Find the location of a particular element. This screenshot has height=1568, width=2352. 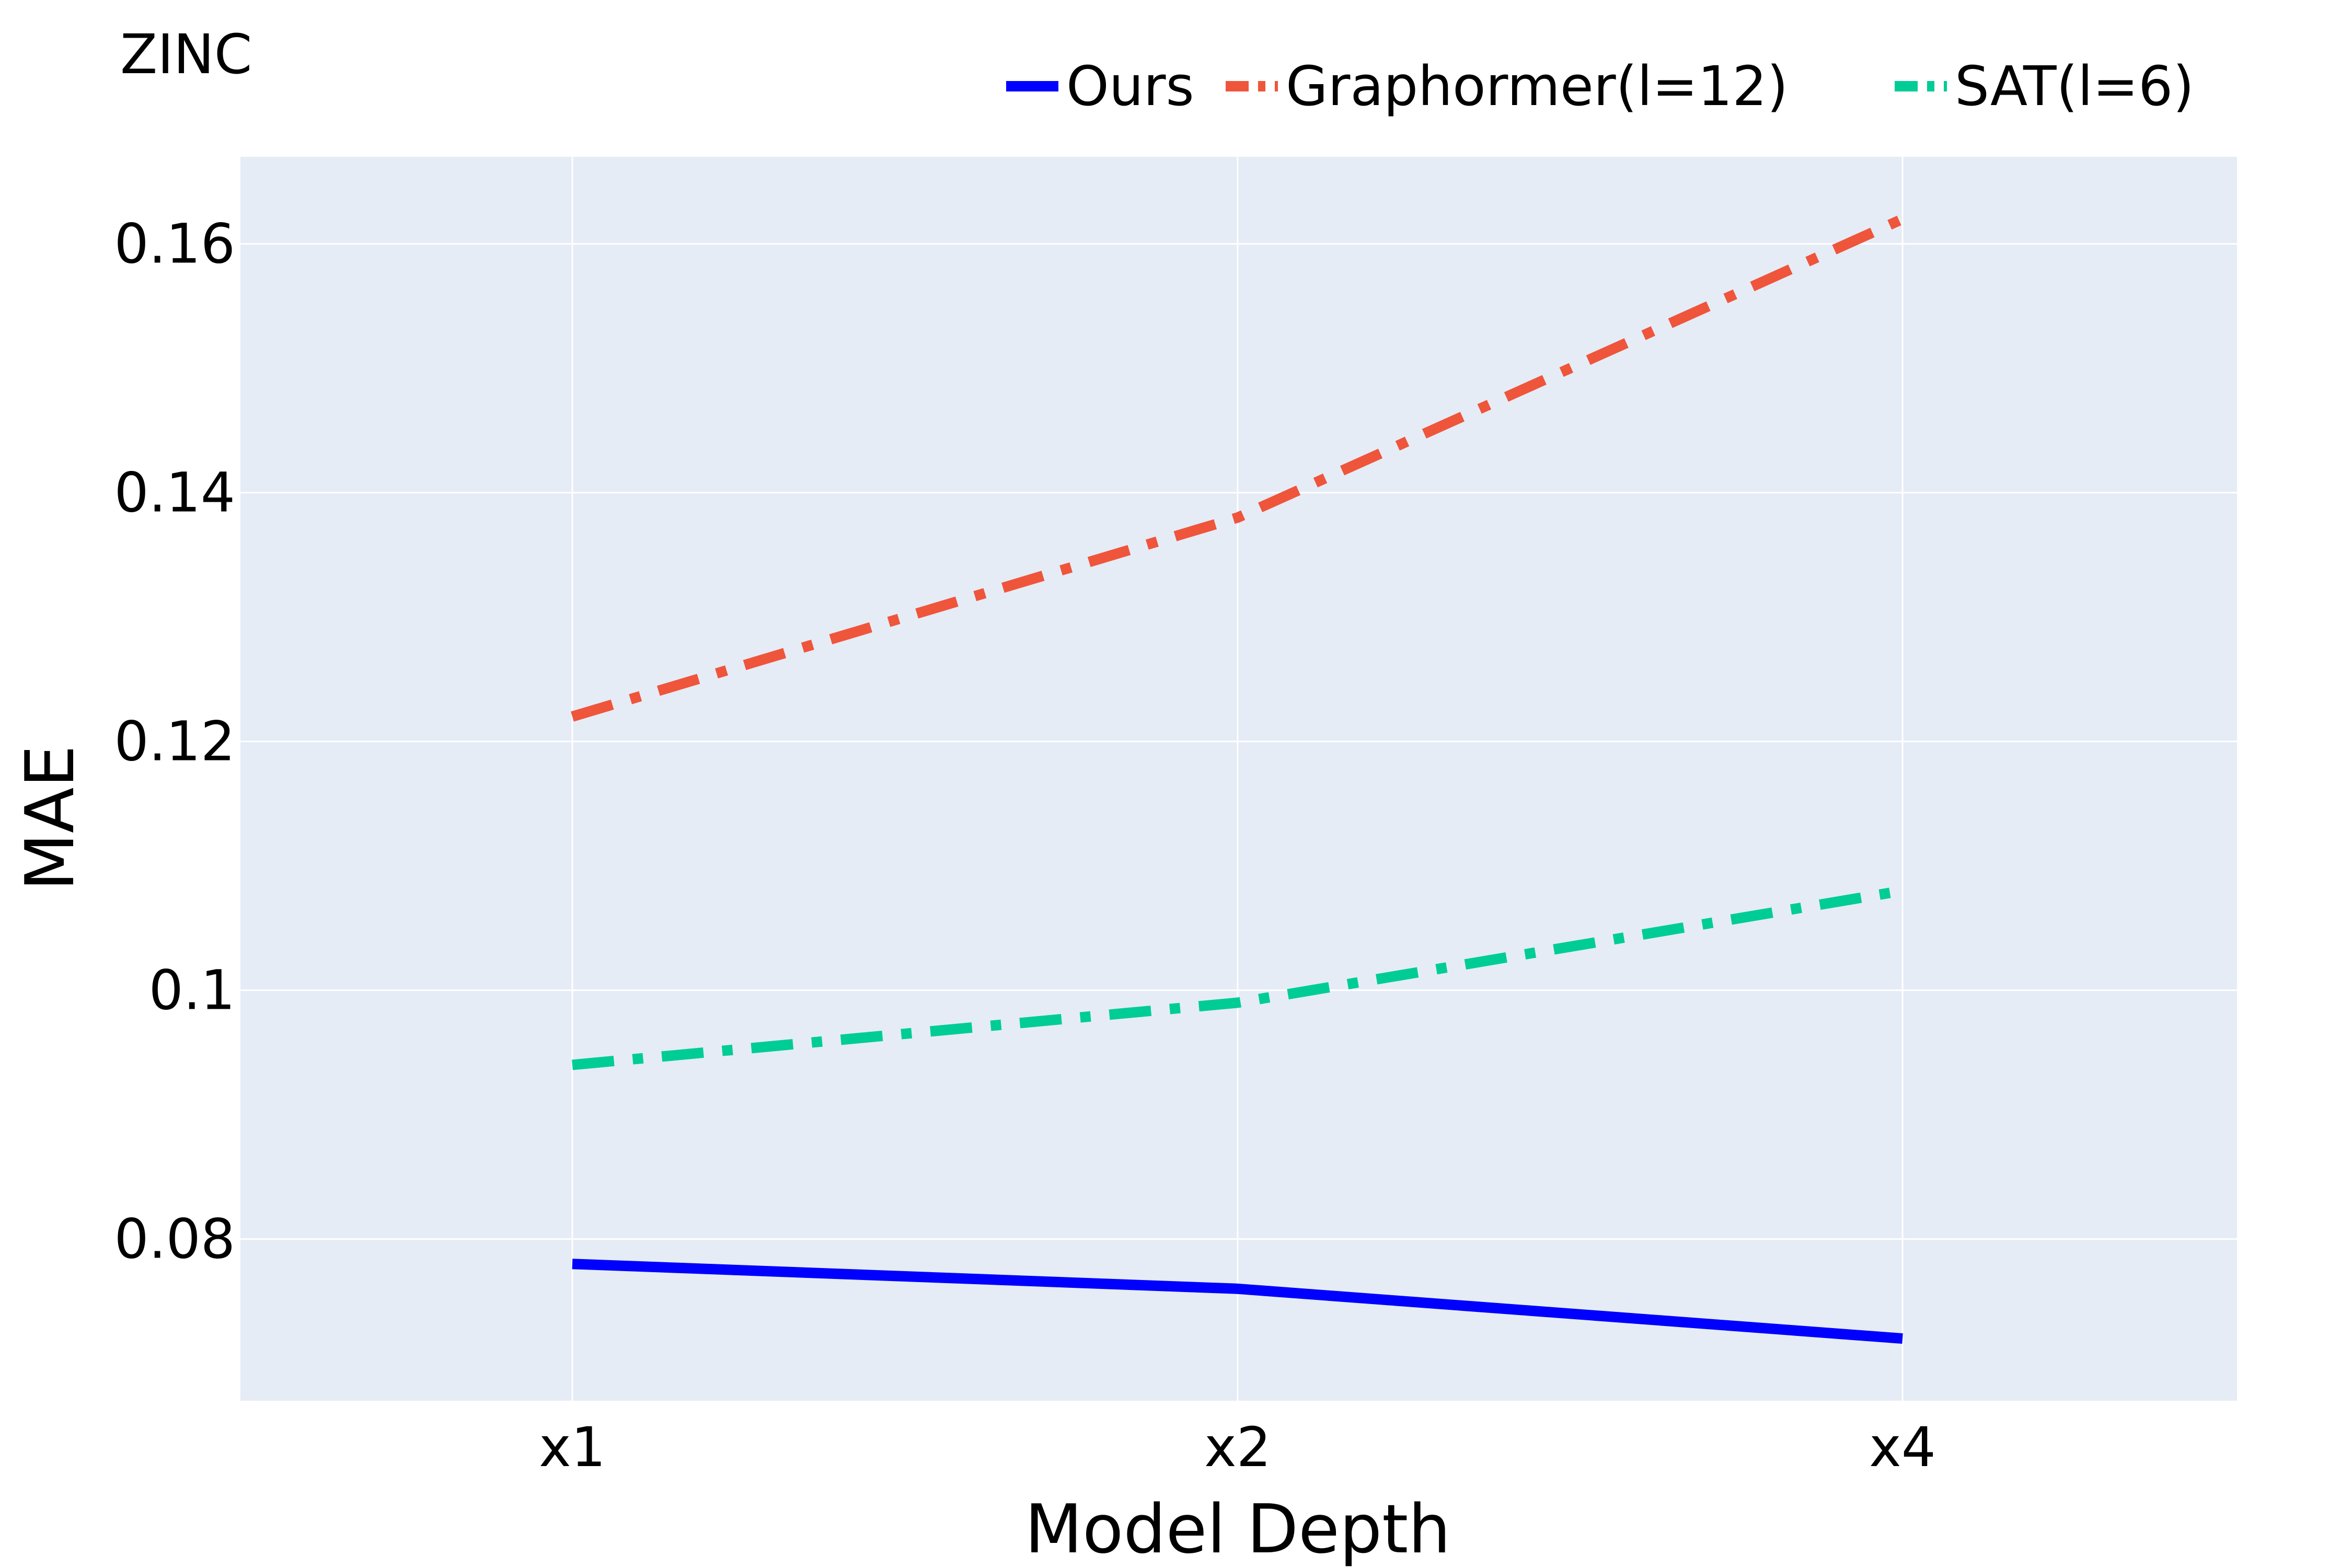

x-axis-title: Model Depth is located at coordinates (1238, 1529).